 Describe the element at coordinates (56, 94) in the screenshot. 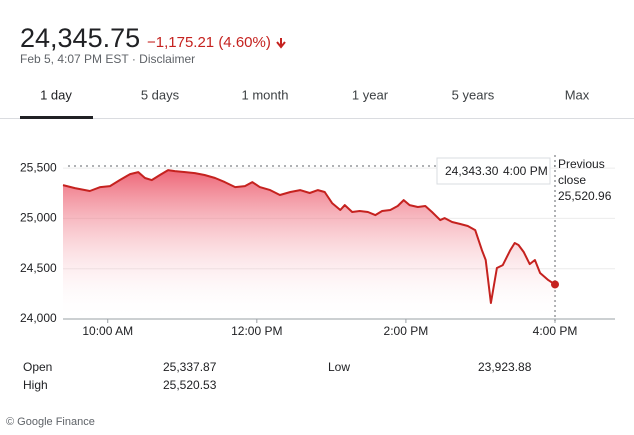

I see `tab: 1 day` at that location.